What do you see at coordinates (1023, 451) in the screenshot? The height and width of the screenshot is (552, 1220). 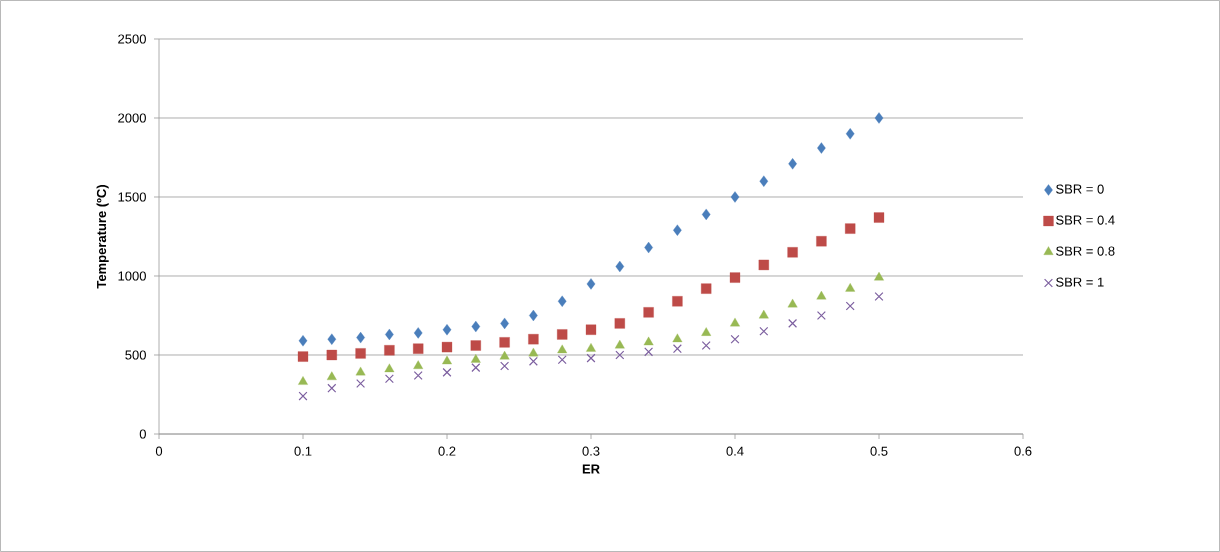 I see `x-tick-label: 0.6` at bounding box center [1023, 451].